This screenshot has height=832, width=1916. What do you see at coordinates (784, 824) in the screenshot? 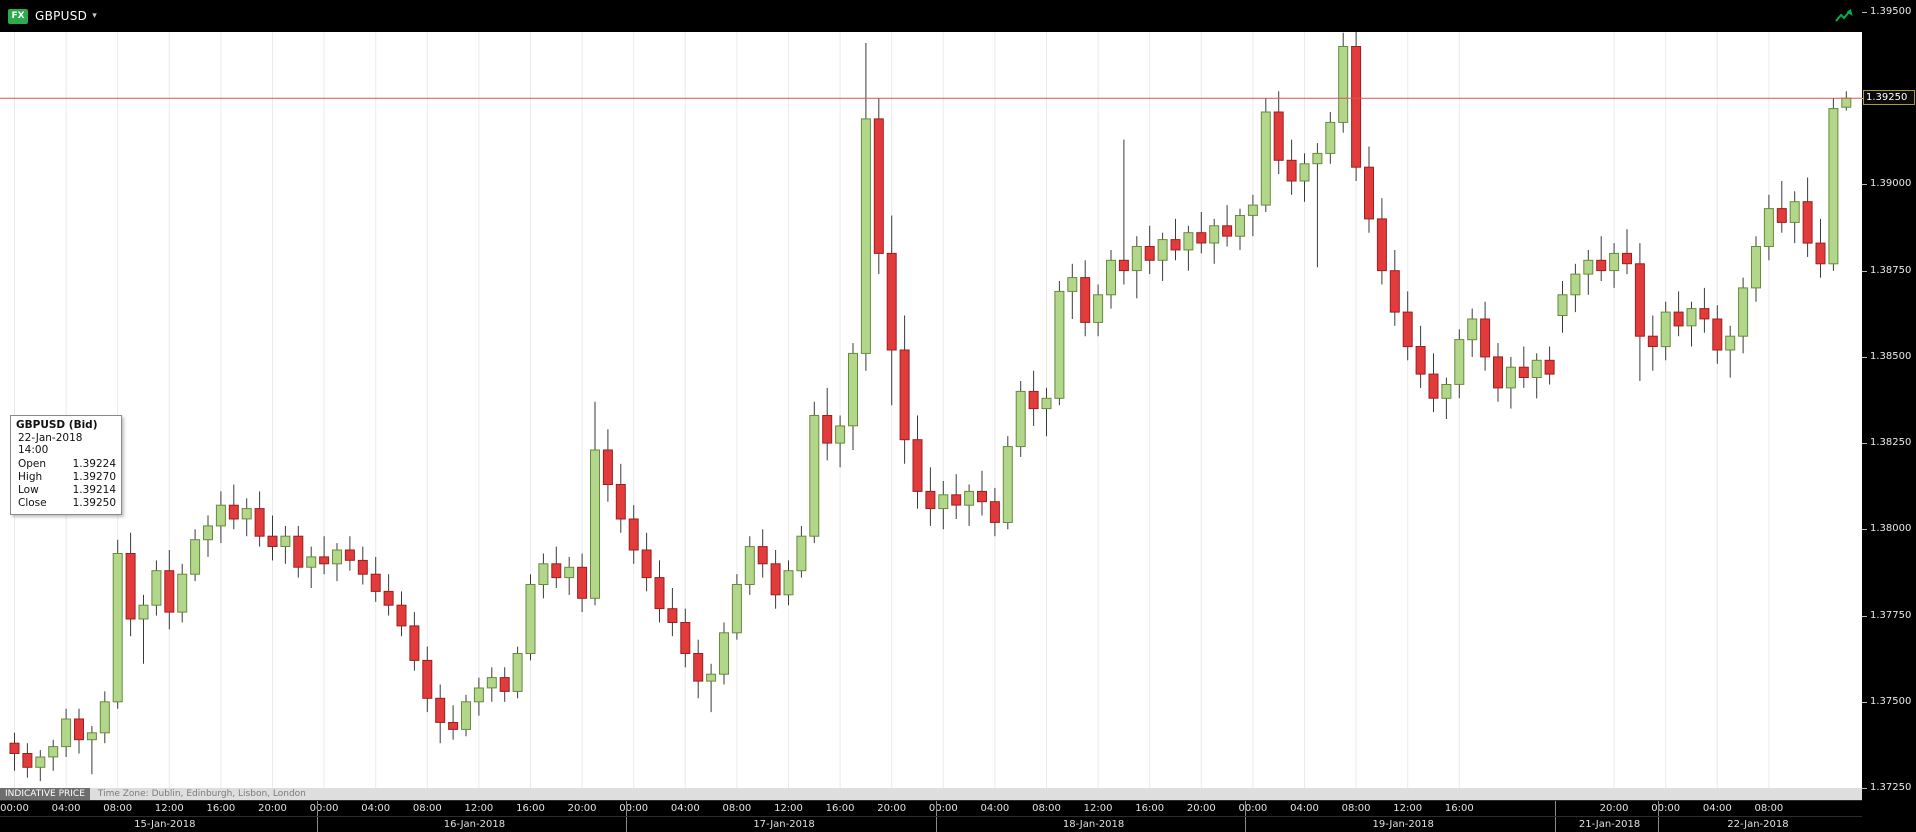
I see `date-label: 17-Jan-2018` at bounding box center [784, 824].